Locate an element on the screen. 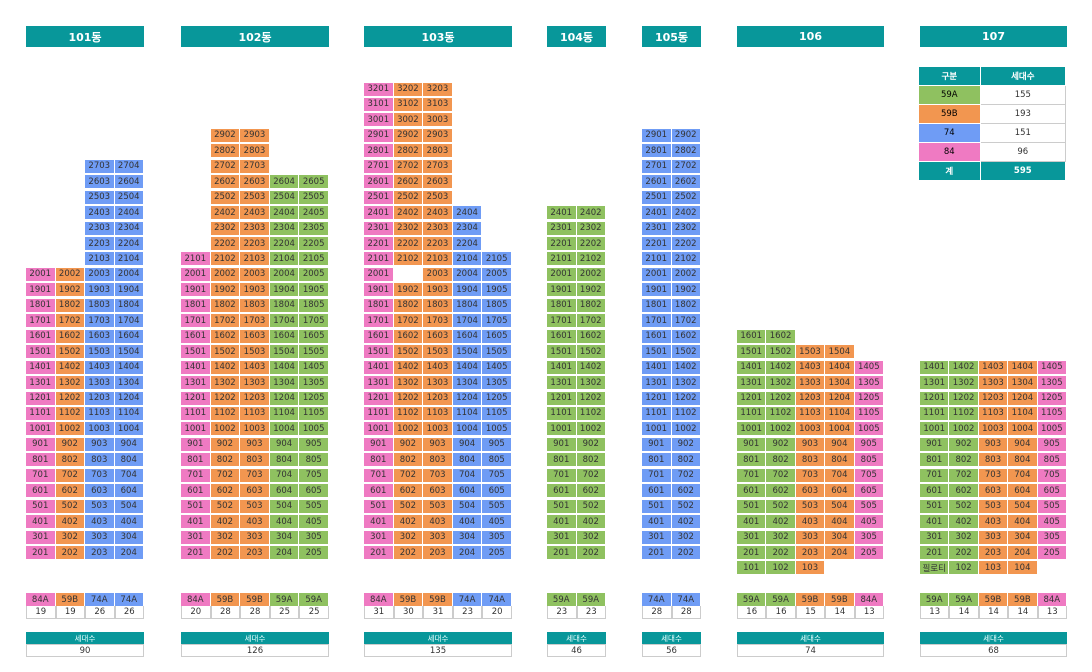 This screenshot has height=672, width=1092. unit-cell-2402: 2402 is located at coordinates (225, 213).